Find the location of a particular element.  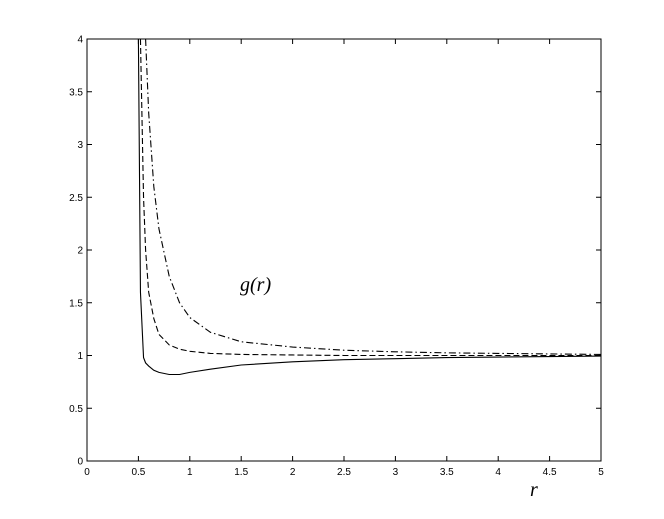

x-tick-label: 1.5 is located at coordinates (241, 472).